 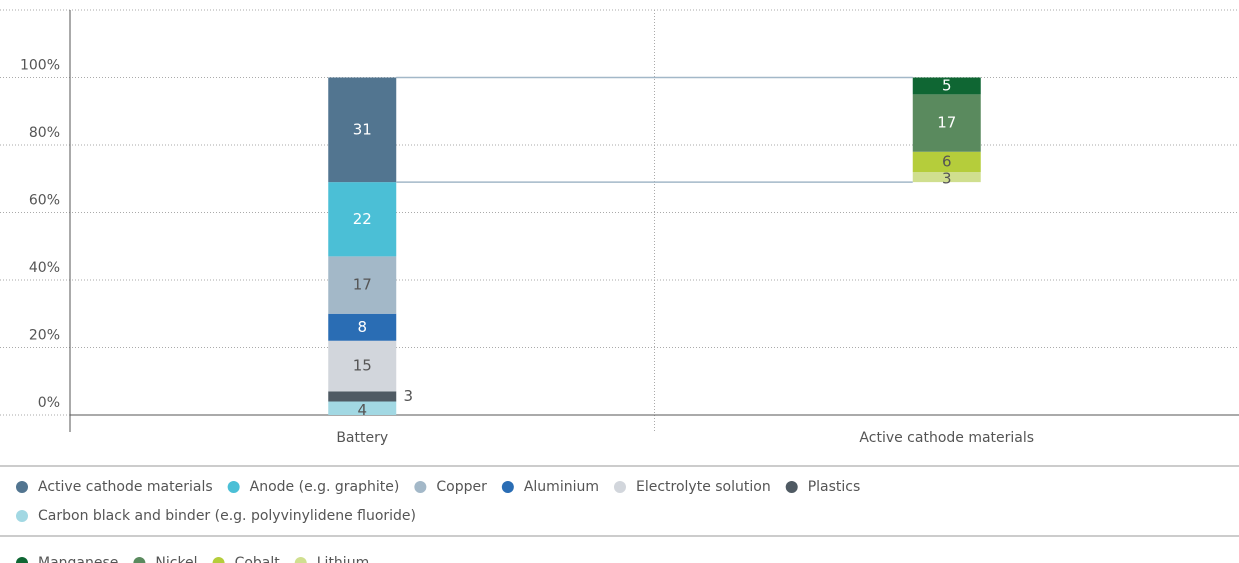 What do you see at coordinates (44, 336) in the screenshot?
I see `y-tick-label: 20%` at bounding box center [44, 336].